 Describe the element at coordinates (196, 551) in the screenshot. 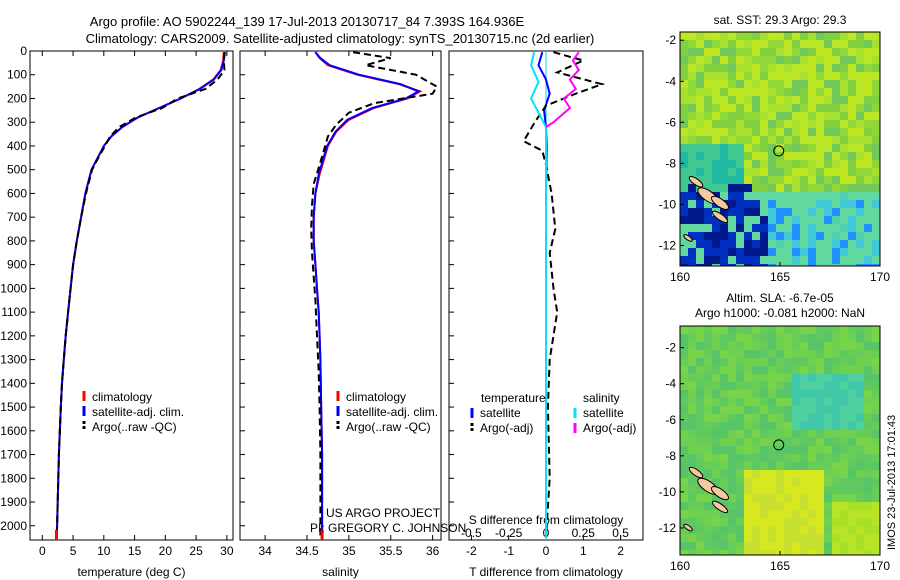

I see `x-tick-label: 25` at that location.